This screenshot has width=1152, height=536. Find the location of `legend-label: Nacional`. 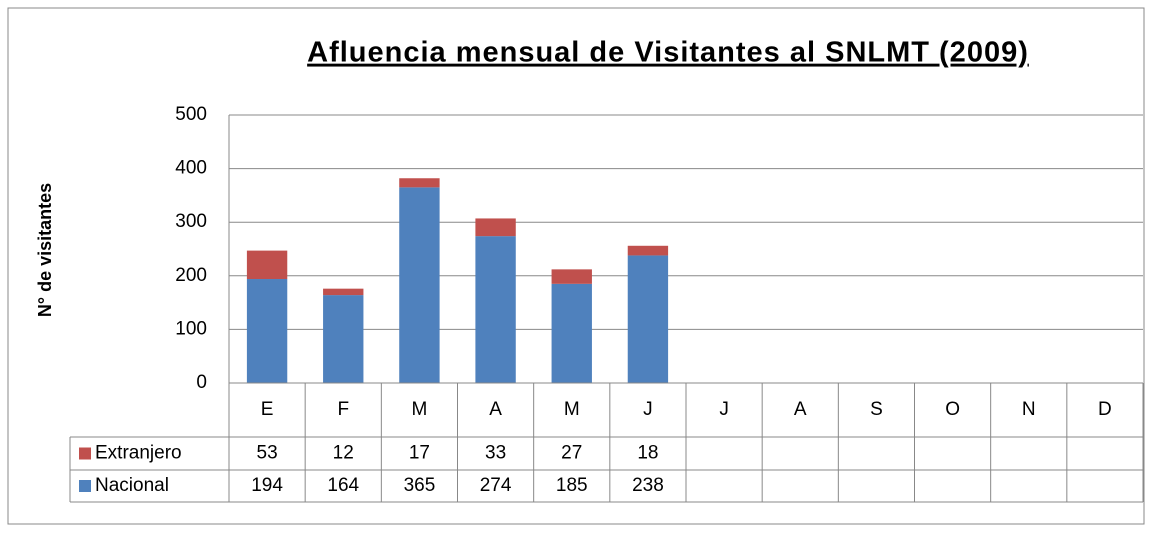

legend-label: Nacional is located at coordinates (132, 485).